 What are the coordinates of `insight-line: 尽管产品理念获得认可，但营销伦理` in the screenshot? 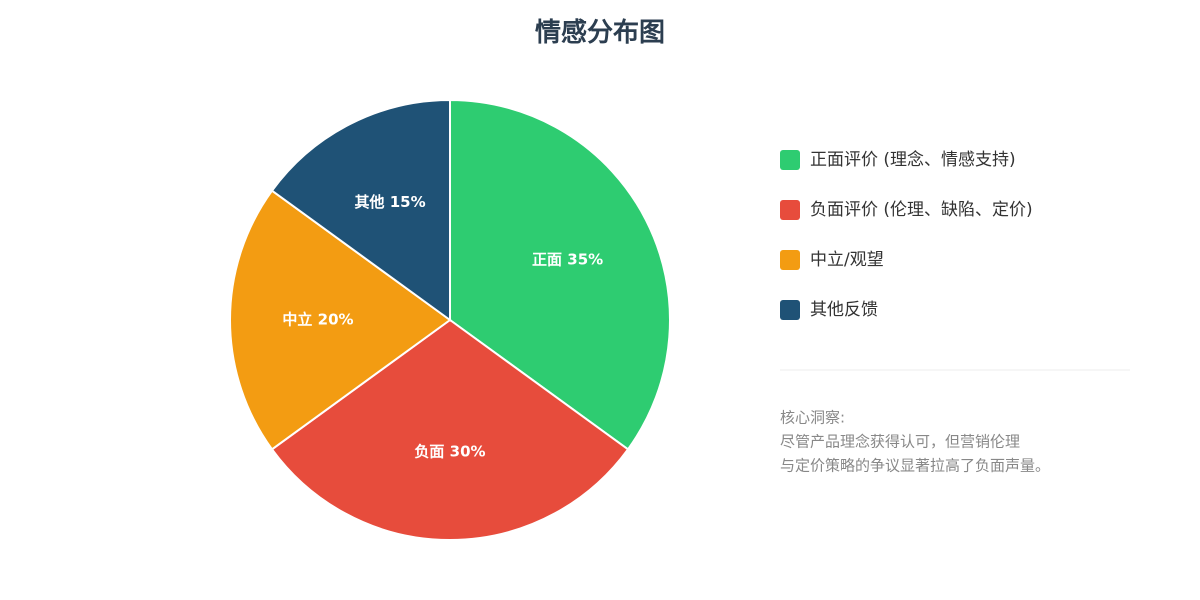 It's located at (900, 442).